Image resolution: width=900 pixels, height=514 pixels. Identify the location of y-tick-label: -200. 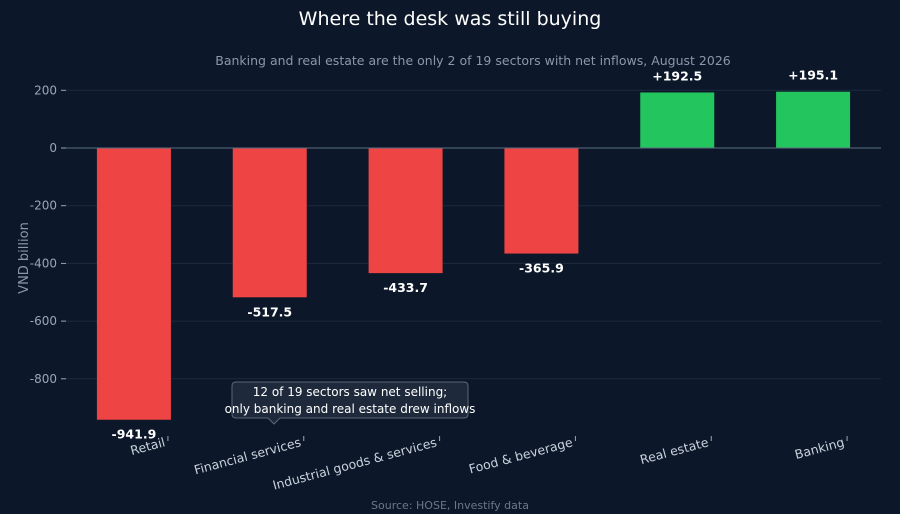
(43, 206).